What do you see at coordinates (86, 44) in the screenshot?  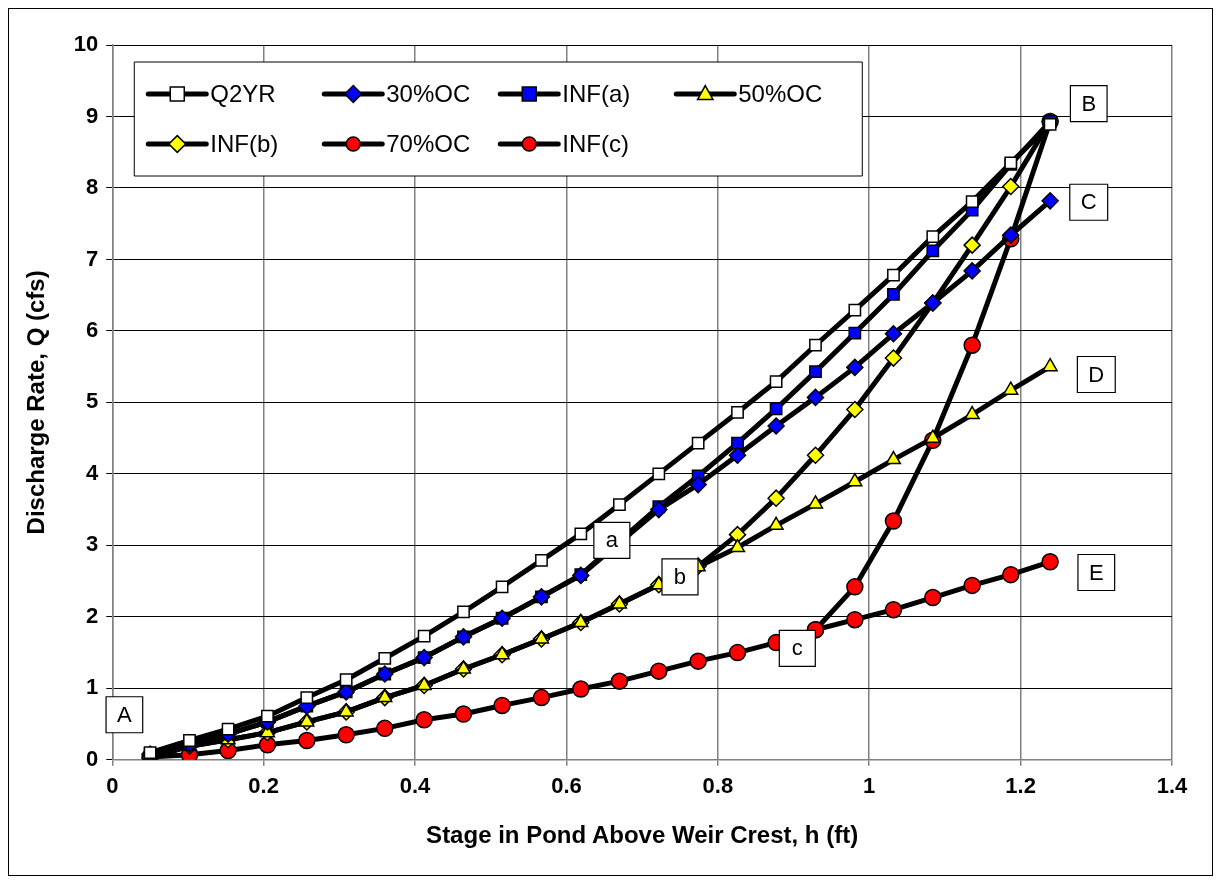 I see `y-tick-label: 10` at bounding box center [86, 44].